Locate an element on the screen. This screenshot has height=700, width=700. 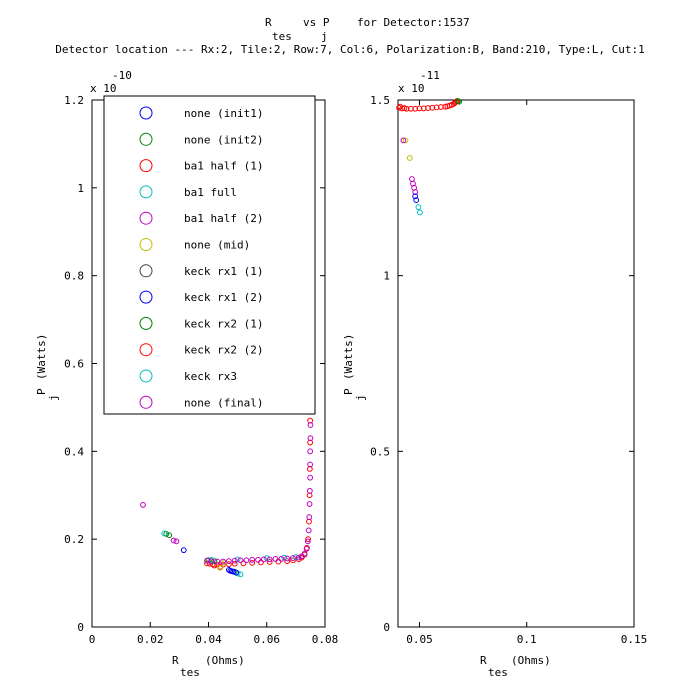
left-x-axis-label: R tes (Ohms) is located at coordinates (208, 666).